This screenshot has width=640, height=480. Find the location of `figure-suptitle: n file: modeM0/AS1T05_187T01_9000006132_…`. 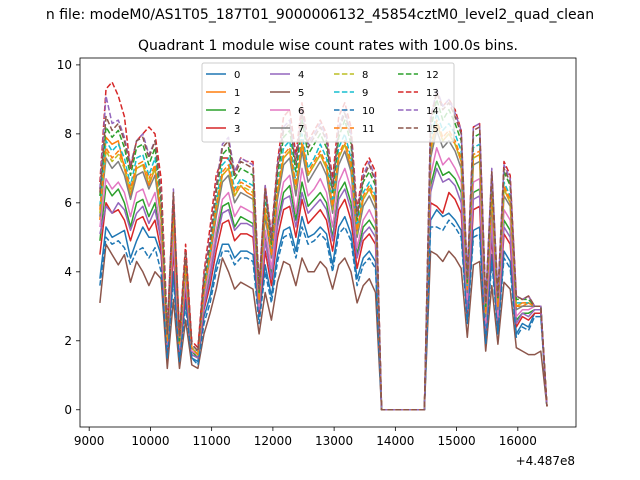

figure-suptitle: n file: modeM0/AS1T05_187T01_9000006132_… is located at coordinates (320, 15).